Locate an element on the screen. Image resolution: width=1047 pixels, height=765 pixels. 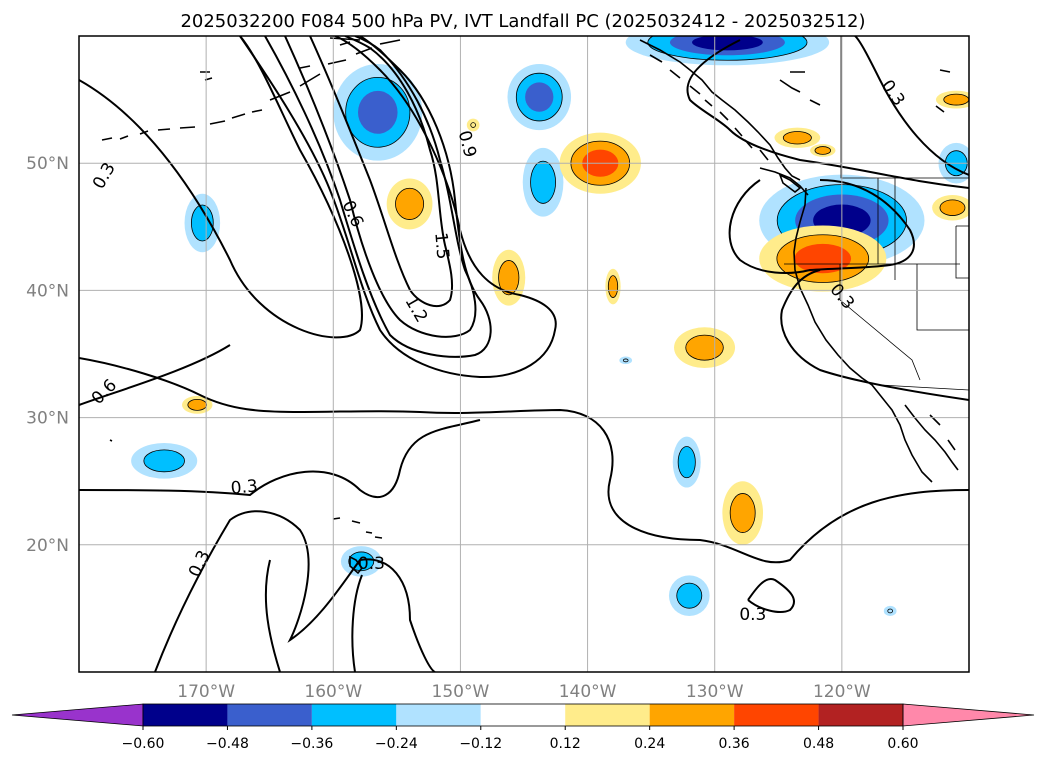
lat-tick-label: 50°N is located at coordinates (47, 164).